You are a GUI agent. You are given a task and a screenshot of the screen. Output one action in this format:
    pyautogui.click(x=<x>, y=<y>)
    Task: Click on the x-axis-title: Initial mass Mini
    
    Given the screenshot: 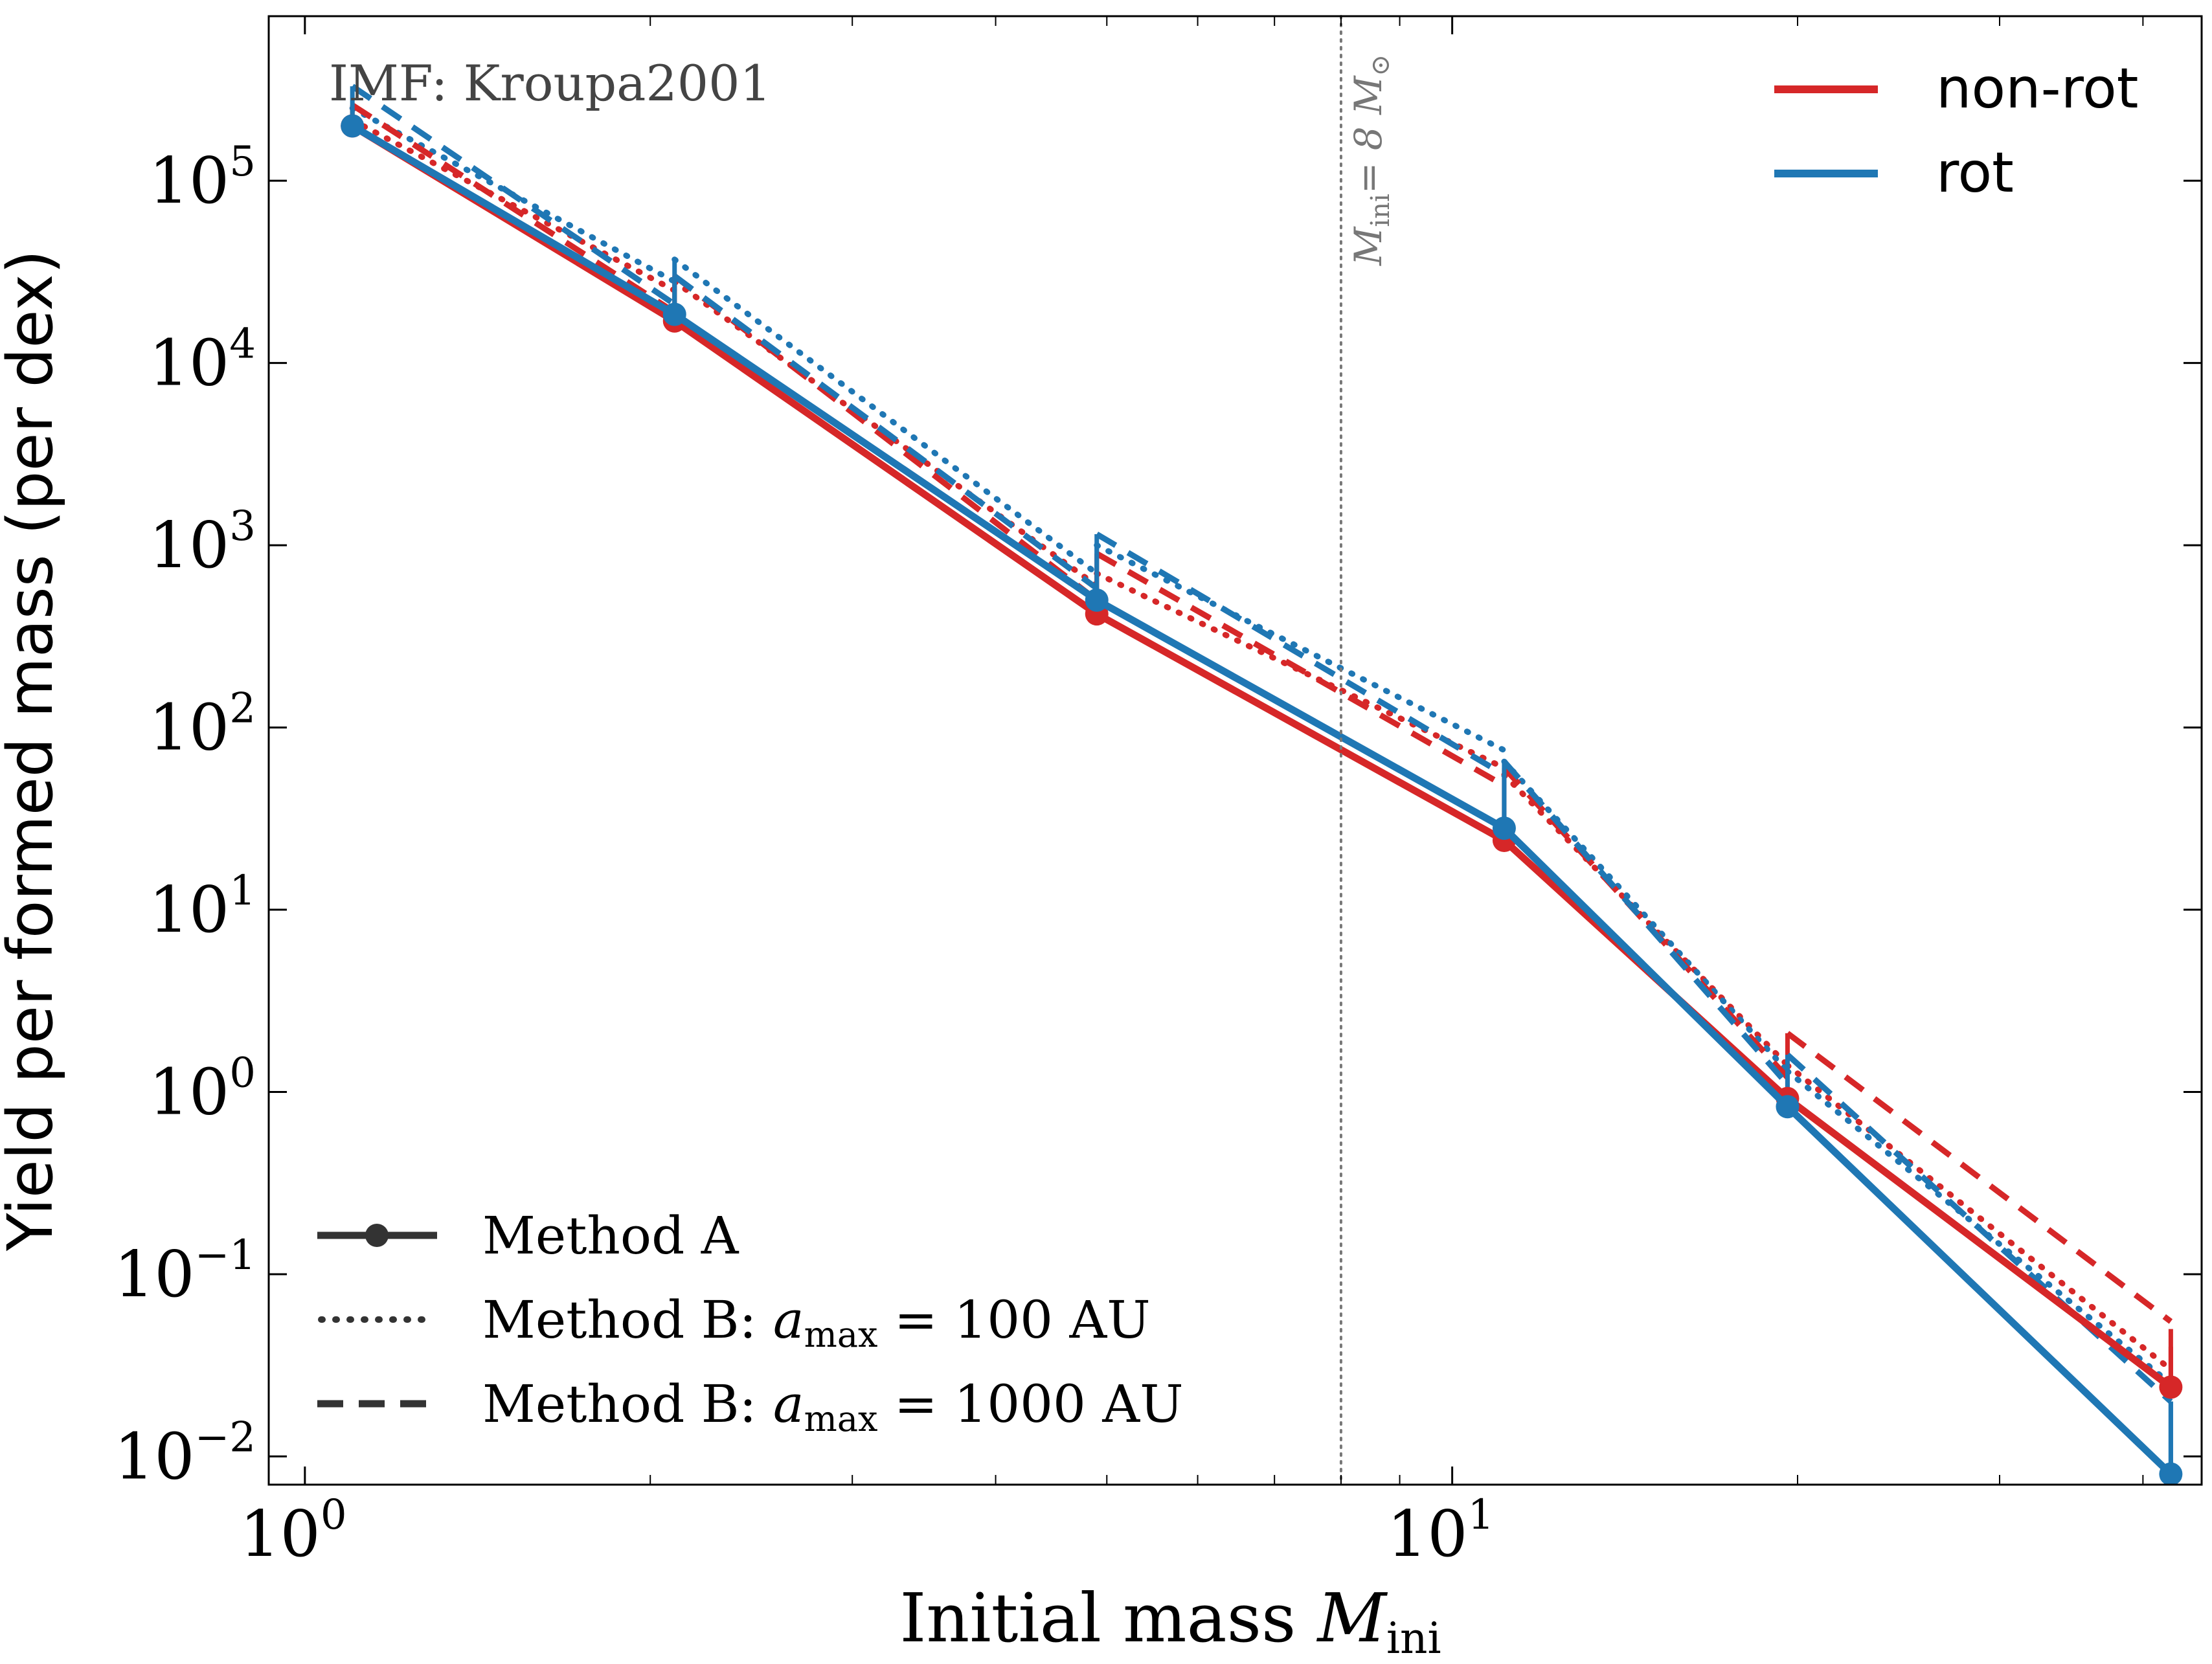 What is the action you would take?
    pyautogui.click(x=1170, y=1621)
    